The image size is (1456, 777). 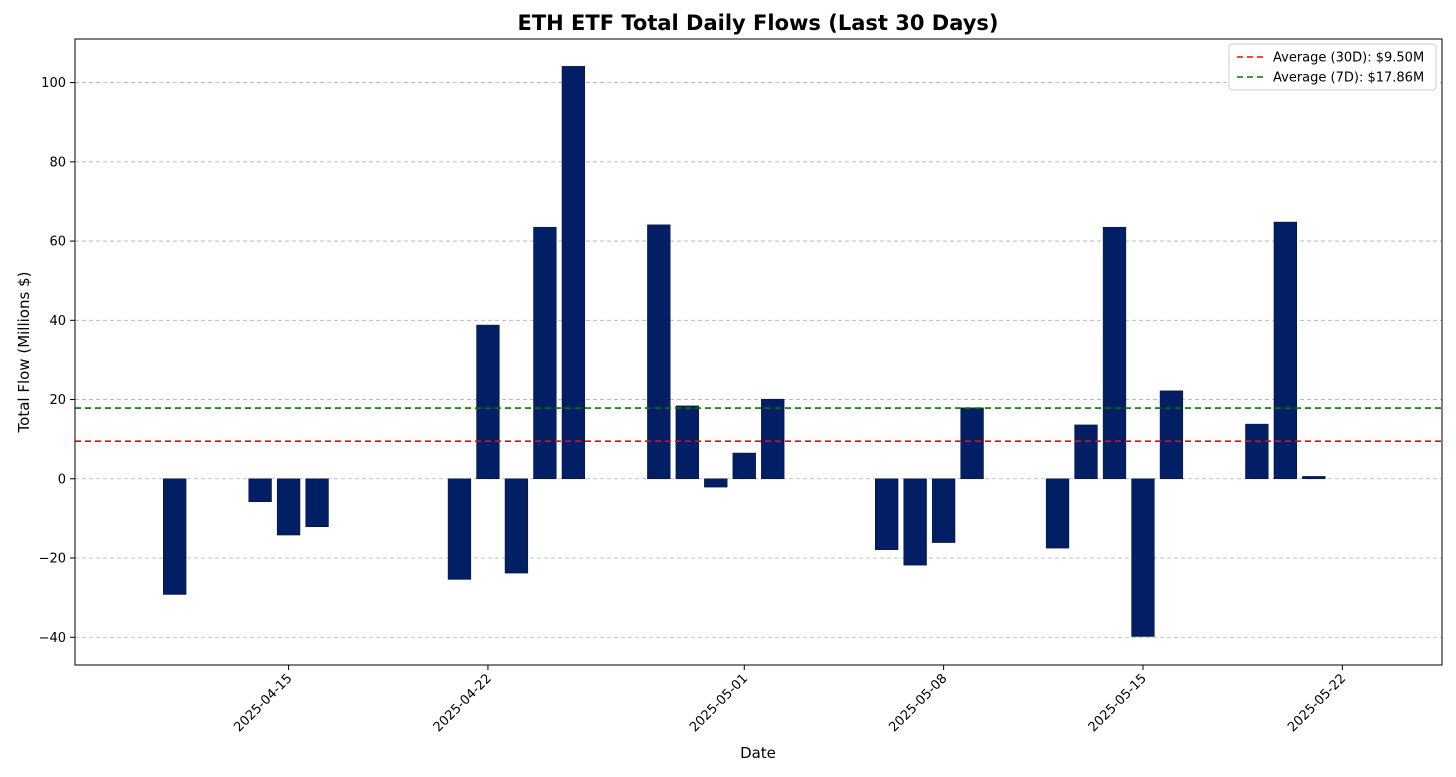 I want to click on y-axis-ticks: −40 −20 0 20 40 60 80 100, so click(x=57, y=361).